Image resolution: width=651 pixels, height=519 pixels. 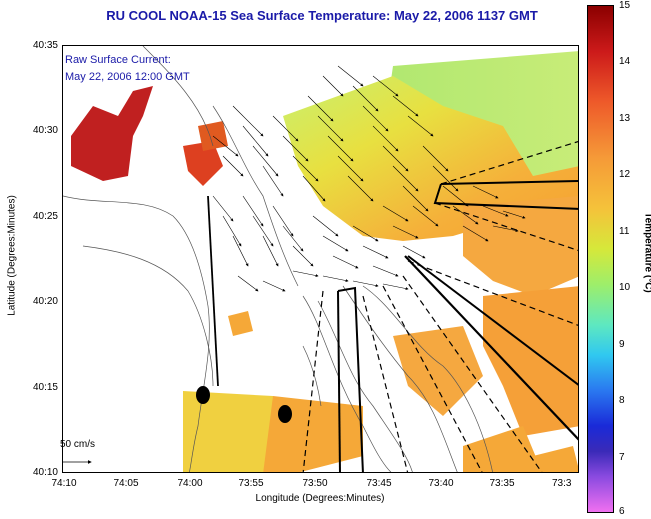 I want to click on colorbar-tick: 13, so click(x=625, y=118).